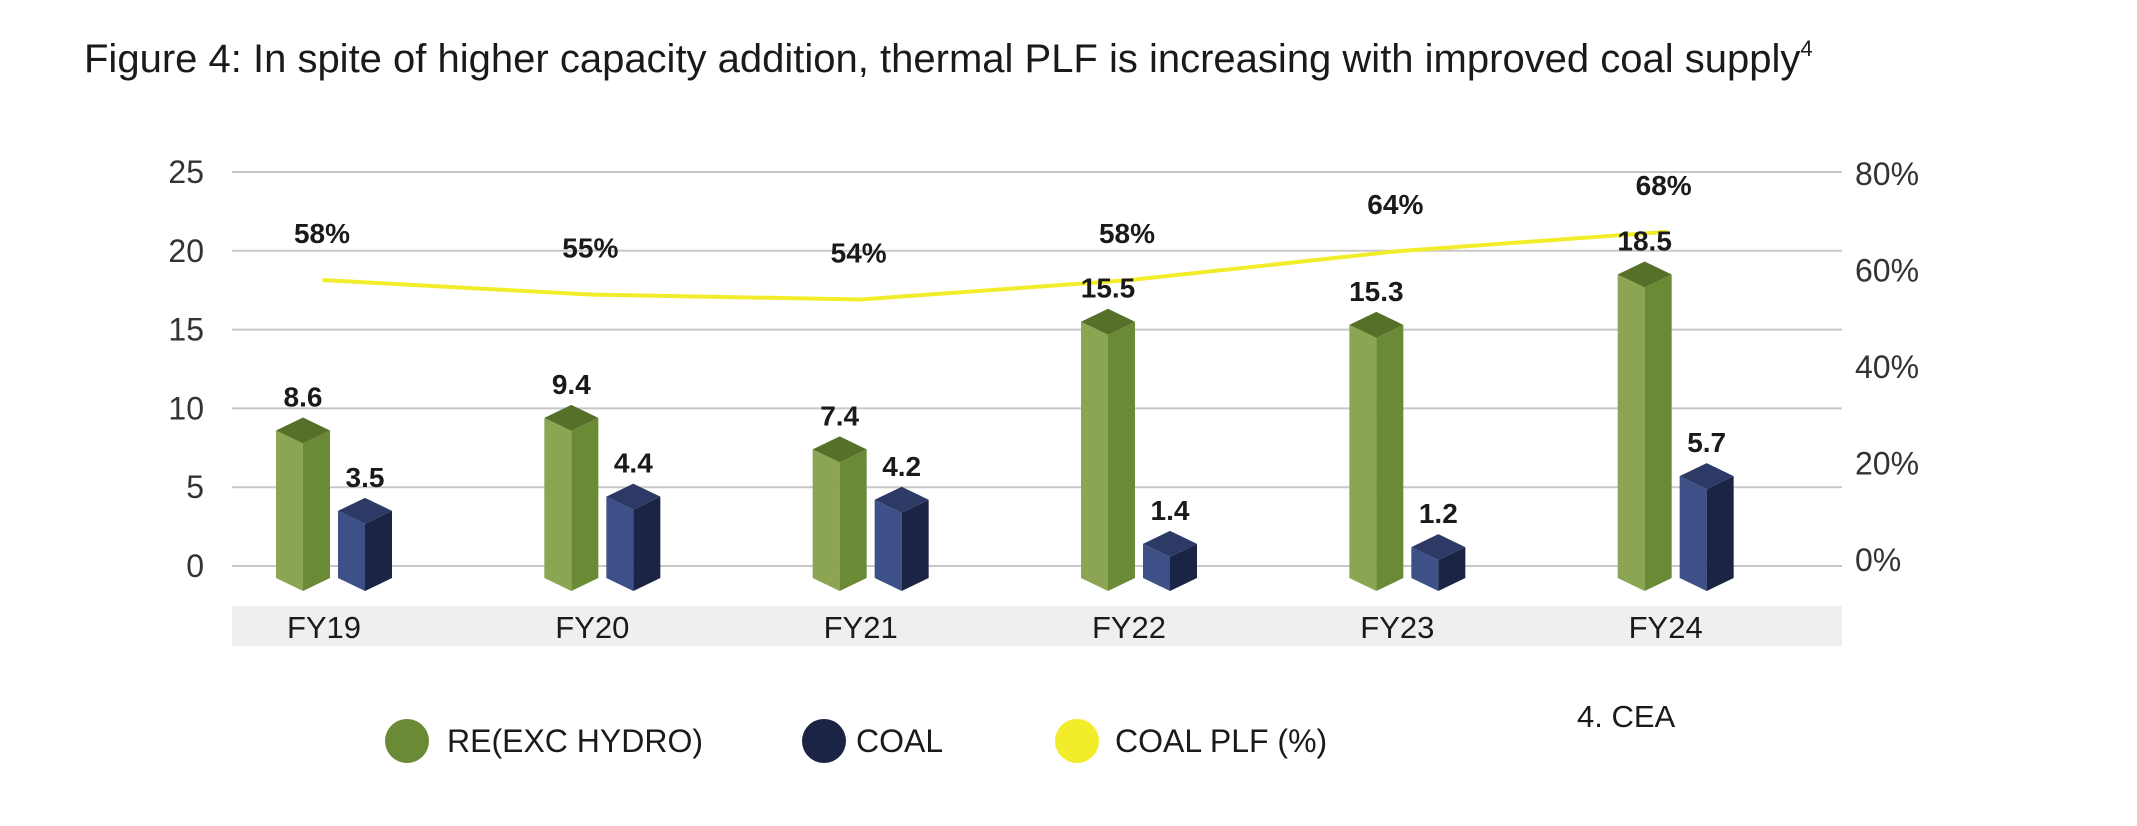 This screenshot has width=2137, height=826. I want to click on left-tick-label: 5, so click(195, 487).